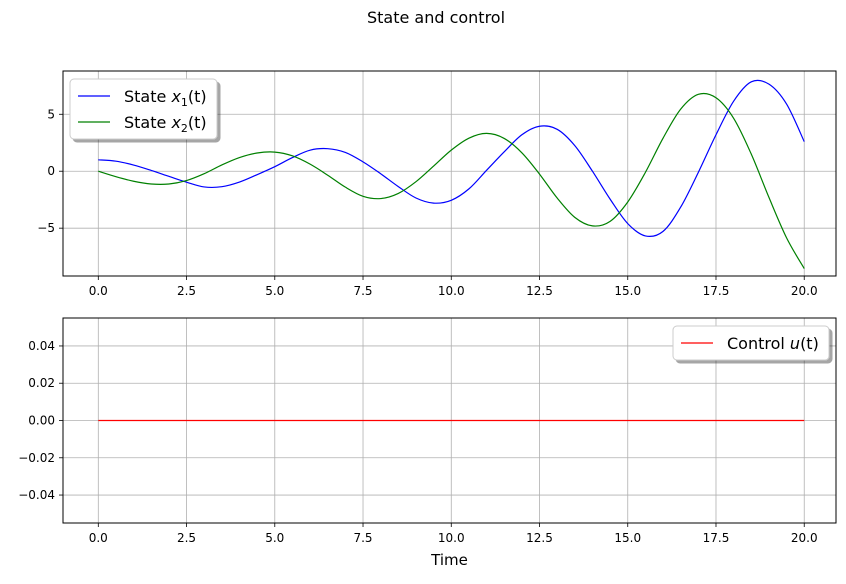 The height and width of the screenshot is (584, 846). I want to click on legend-label: Control u(t), so click(773, 343).